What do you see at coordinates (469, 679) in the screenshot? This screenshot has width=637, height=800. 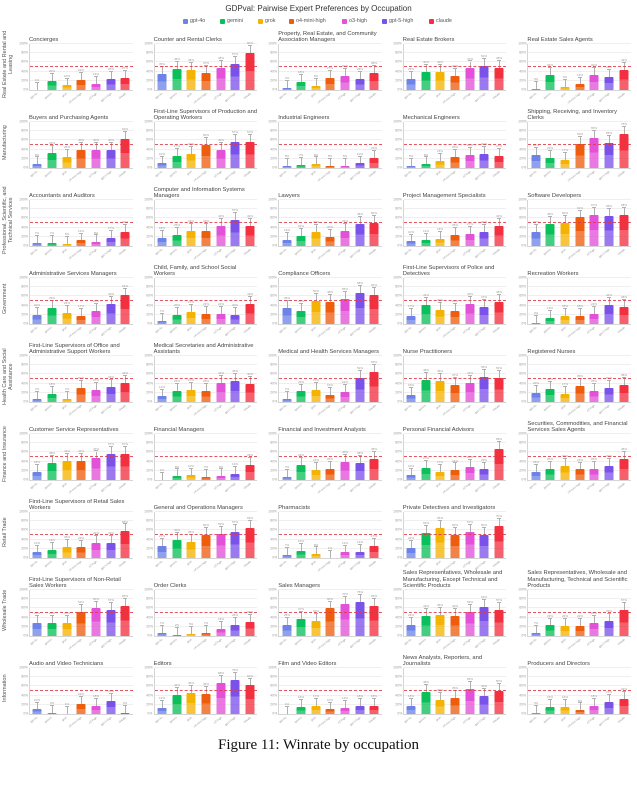 I see `bar-value-label: 55%` at bounding box center [469, 679].